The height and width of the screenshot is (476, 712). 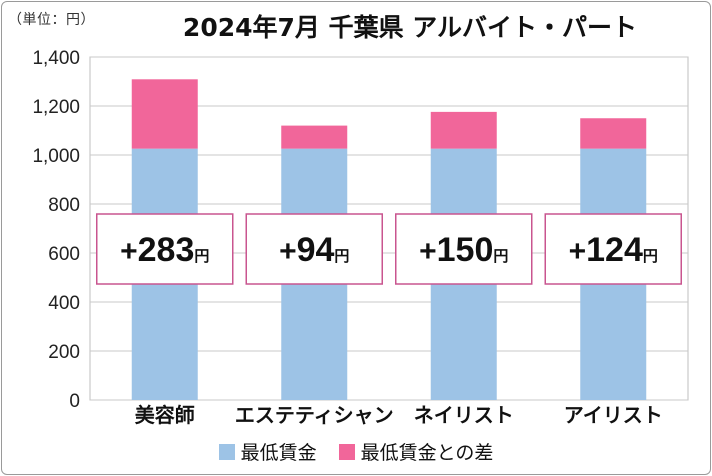 I want to click on diff-value: 94, so click(x=316, y=250).